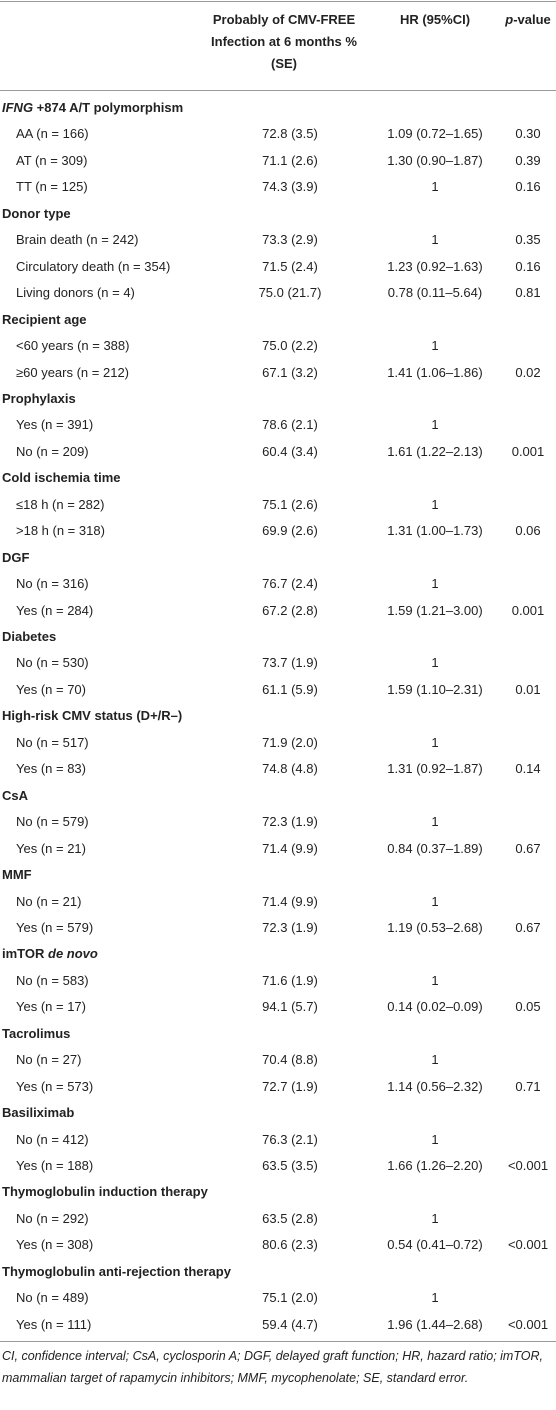  I want to click on text-segment: CsA, so click(15, 795).